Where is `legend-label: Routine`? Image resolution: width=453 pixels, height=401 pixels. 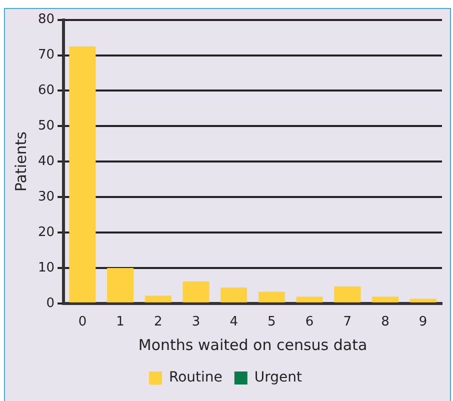
legend-label: Routine is located at coordinates (195, 378).